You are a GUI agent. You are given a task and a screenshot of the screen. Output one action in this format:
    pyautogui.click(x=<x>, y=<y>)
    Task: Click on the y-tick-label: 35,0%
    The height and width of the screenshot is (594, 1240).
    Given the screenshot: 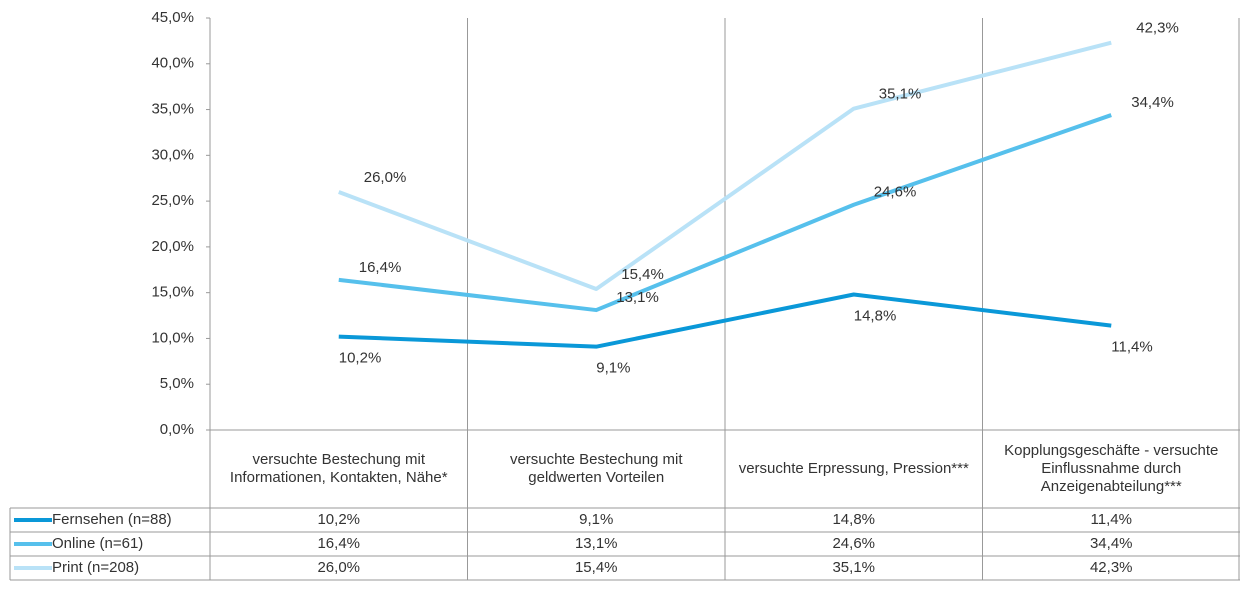 What is the action you would take?
    pyautogui.click(x=172, y=109)
    